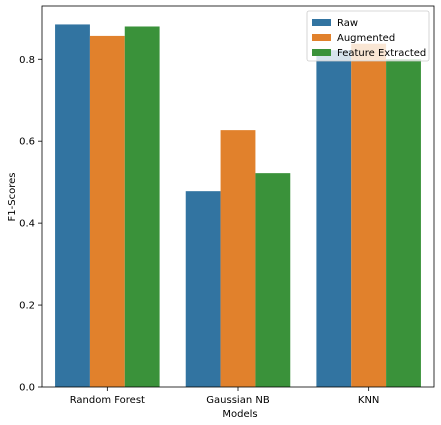 The width and height of the screenshot is (441, 425). I want to click on y-tick-label: 0.4, so click(27, 224).